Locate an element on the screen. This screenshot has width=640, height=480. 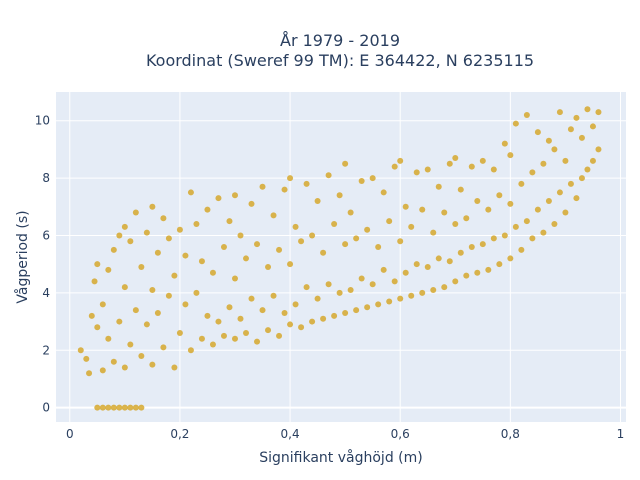
y-tick-label: 8 is located at coordinates (46, 178).